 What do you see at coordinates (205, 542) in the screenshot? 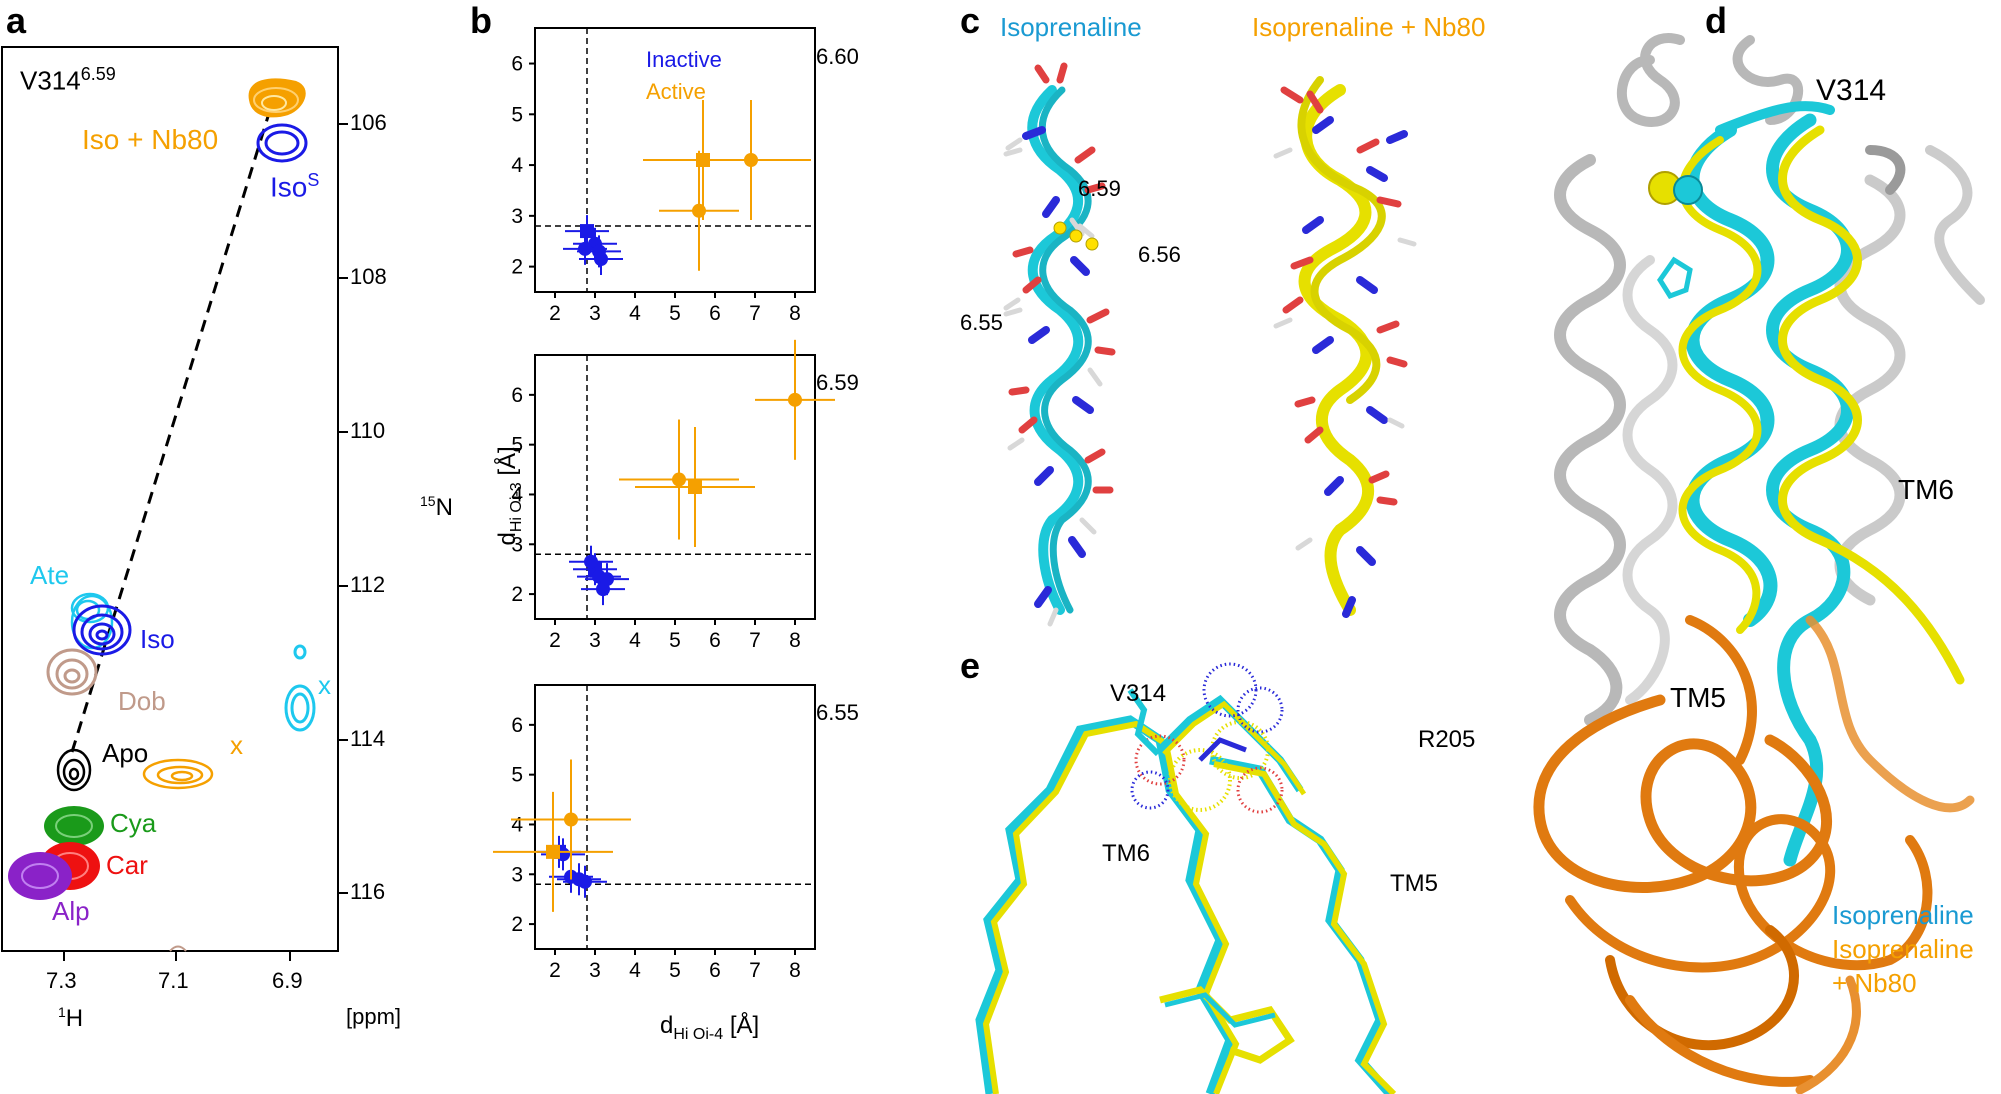
I see `nmr-ticks` at bounding box center [205, 542].